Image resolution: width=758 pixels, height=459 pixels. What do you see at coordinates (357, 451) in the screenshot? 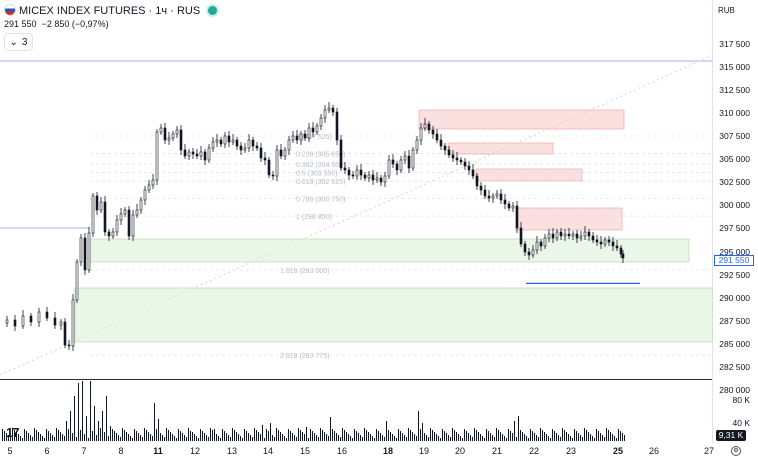
I see `time-axis: 5 6 7 8 11 12 13 14 15 16 18 19 20 21 22 23 25 26 27` at bounding box center [357, 451].